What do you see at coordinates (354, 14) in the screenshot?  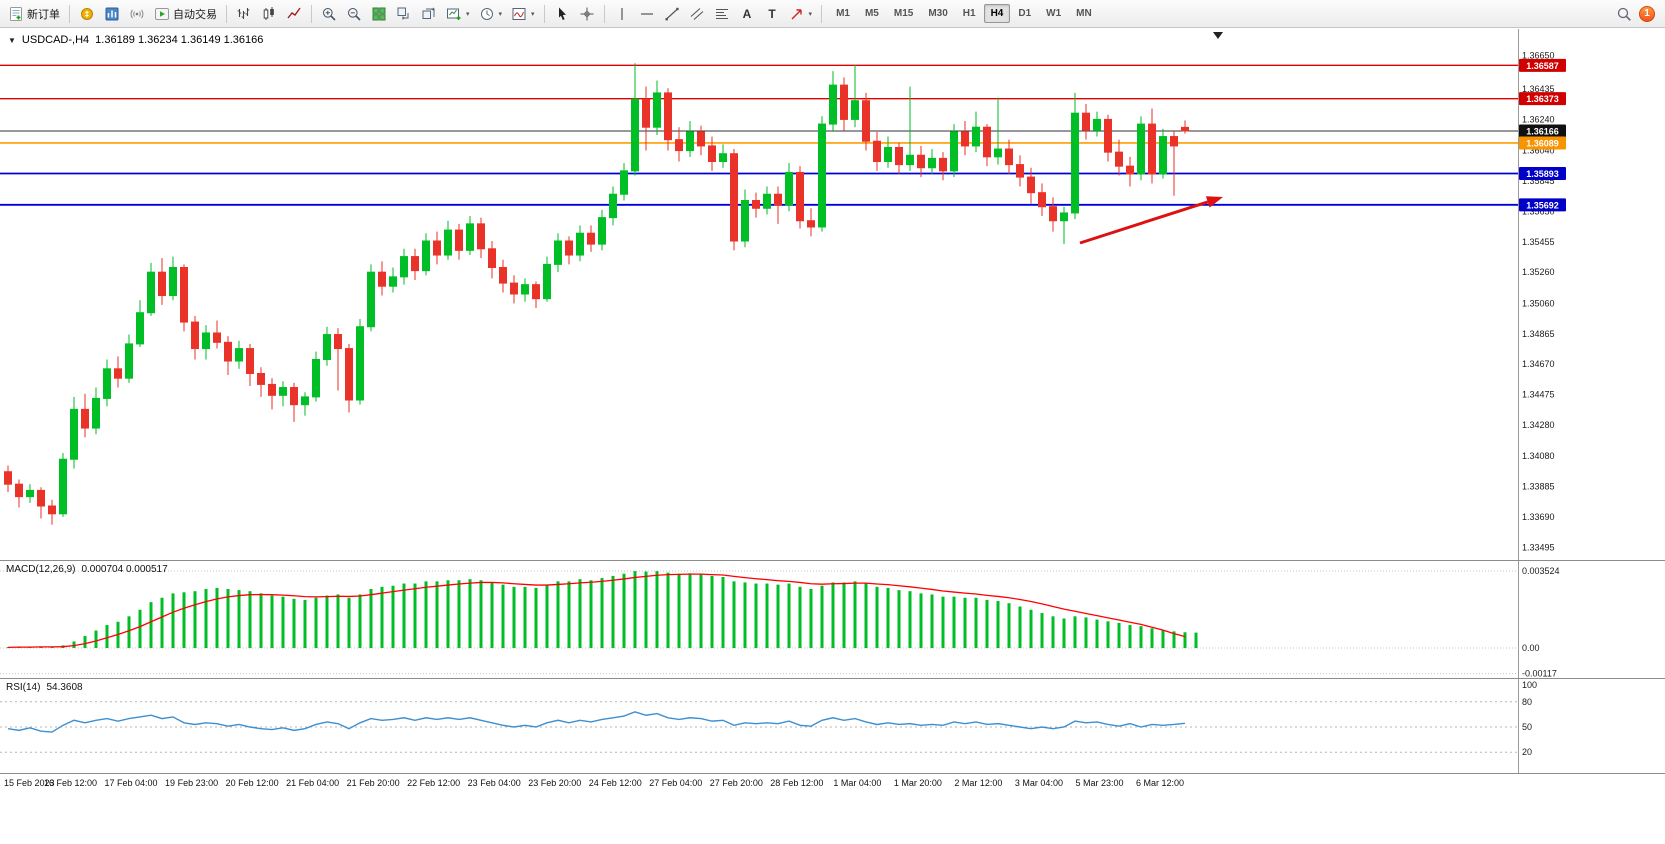 I see `zoom-out-button` at bounding box center [354, 14].